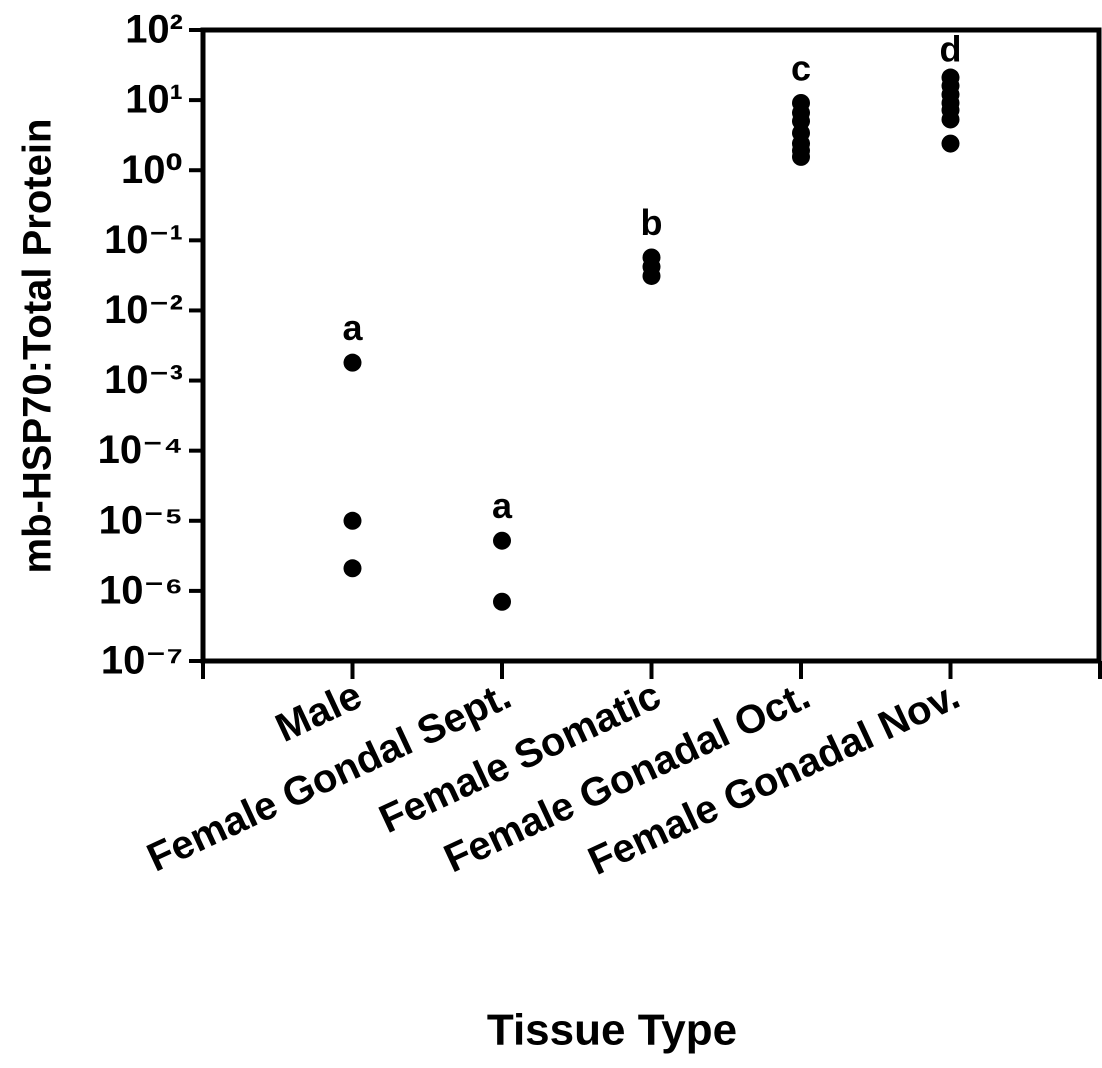 Image resolution: width=1102 pixels, height=1068 pixels. Describe the element at coordinates (951, 49) in the screenshot. I see `group-label: d` at that location.